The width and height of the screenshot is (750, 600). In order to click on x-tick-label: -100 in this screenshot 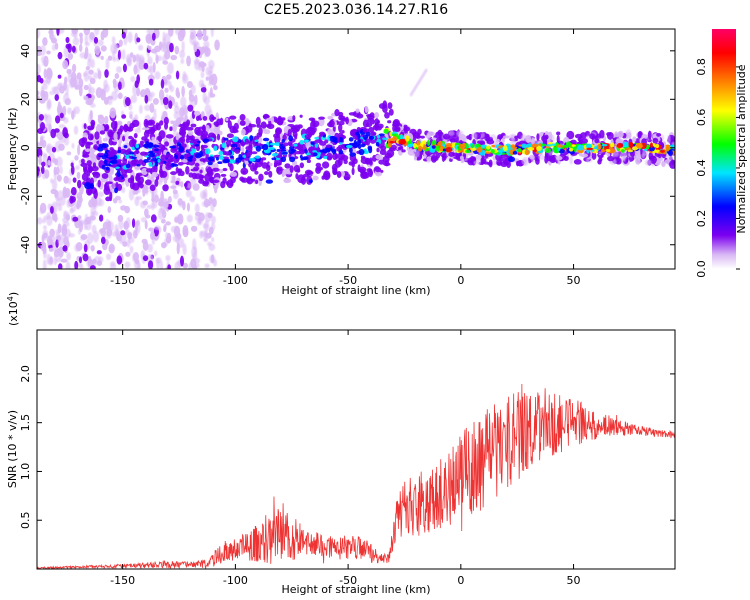, I will do `click(235, 580)`.